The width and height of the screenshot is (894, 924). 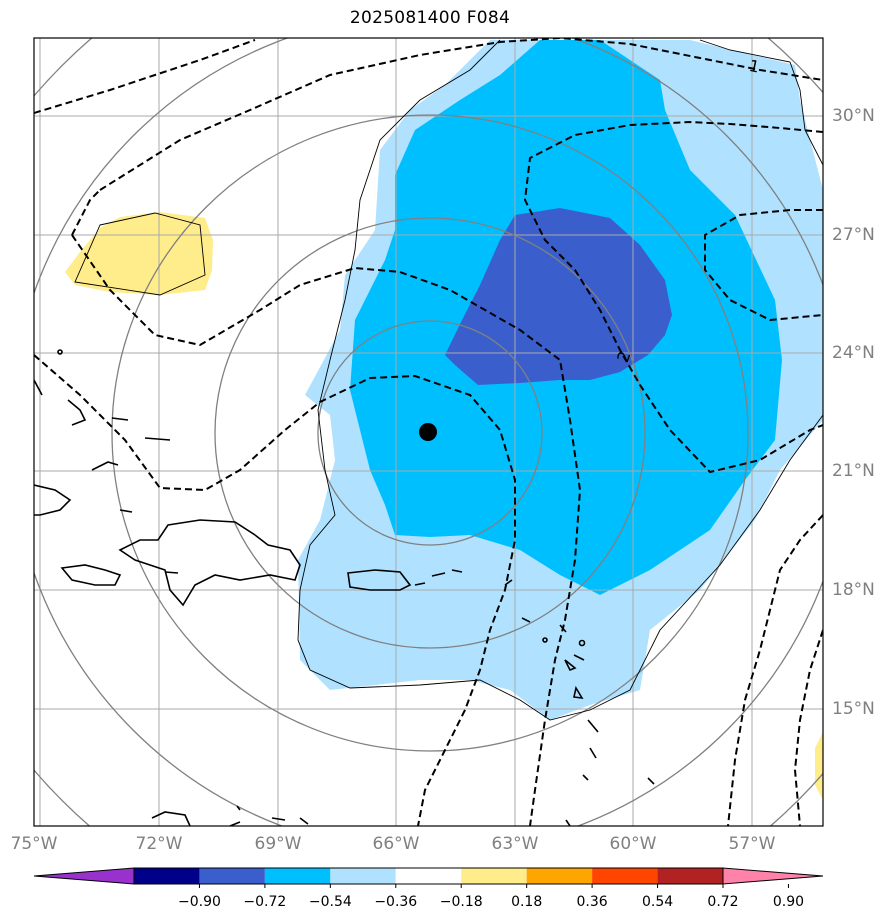 I want to click on lat-label-24n: 24°N, so click(x=853, y=353).